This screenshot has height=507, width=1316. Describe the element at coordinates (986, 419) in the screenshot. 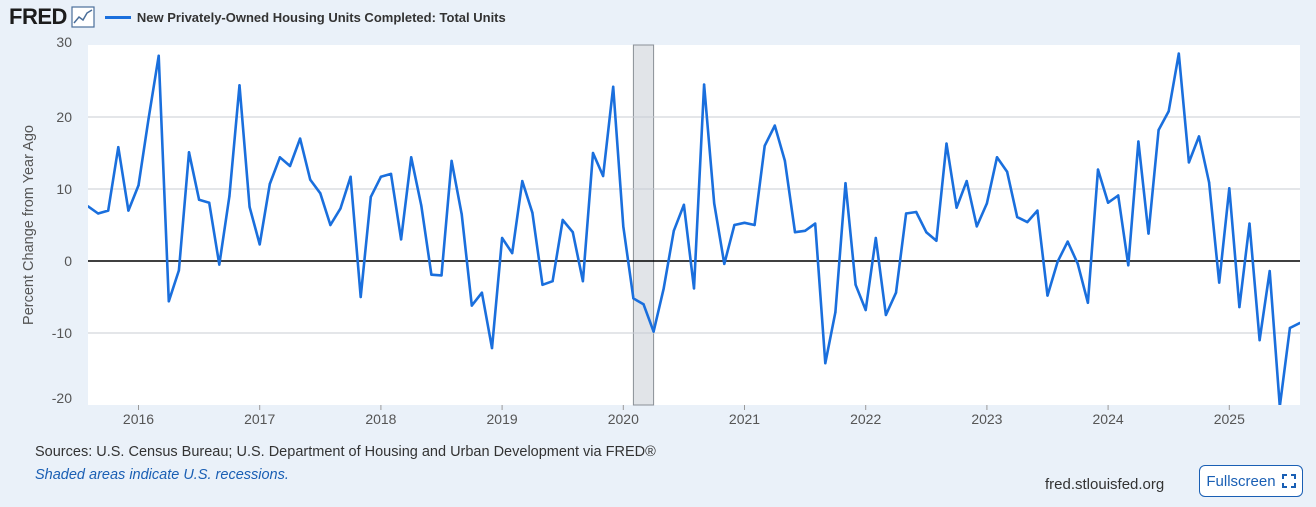

I see `x-tick-label: 2023` at that location.